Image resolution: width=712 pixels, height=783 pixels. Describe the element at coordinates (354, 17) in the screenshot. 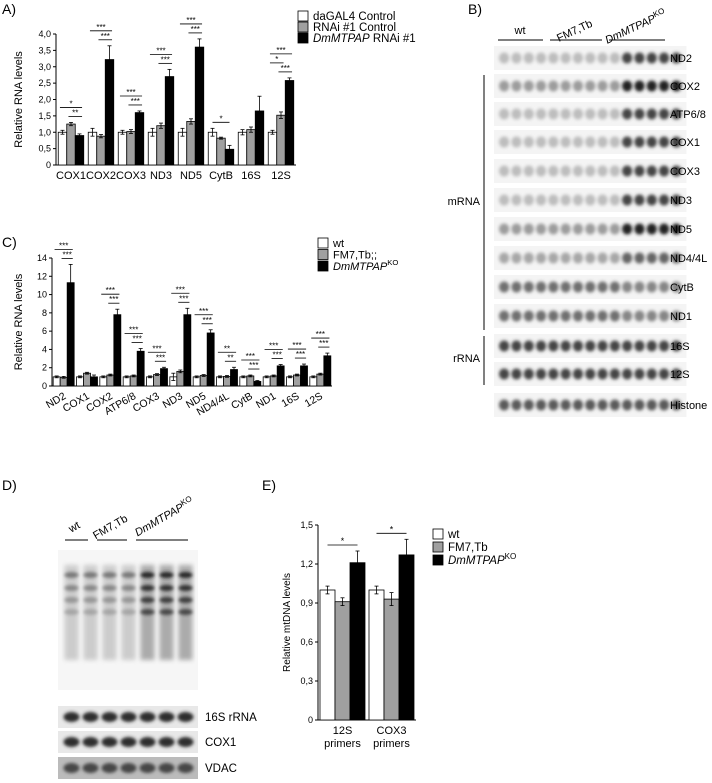

I see `legend-label: daGAL4 Control` at that location.